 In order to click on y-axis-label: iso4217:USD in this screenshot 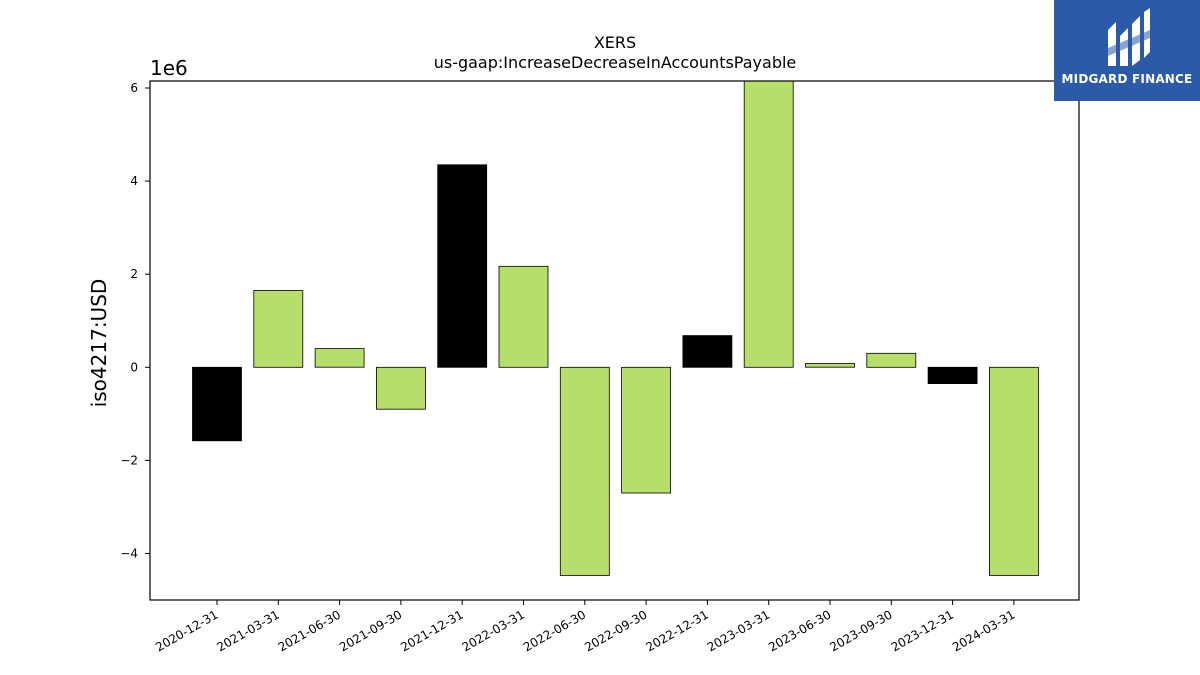, I will do `click(99, 343)`.